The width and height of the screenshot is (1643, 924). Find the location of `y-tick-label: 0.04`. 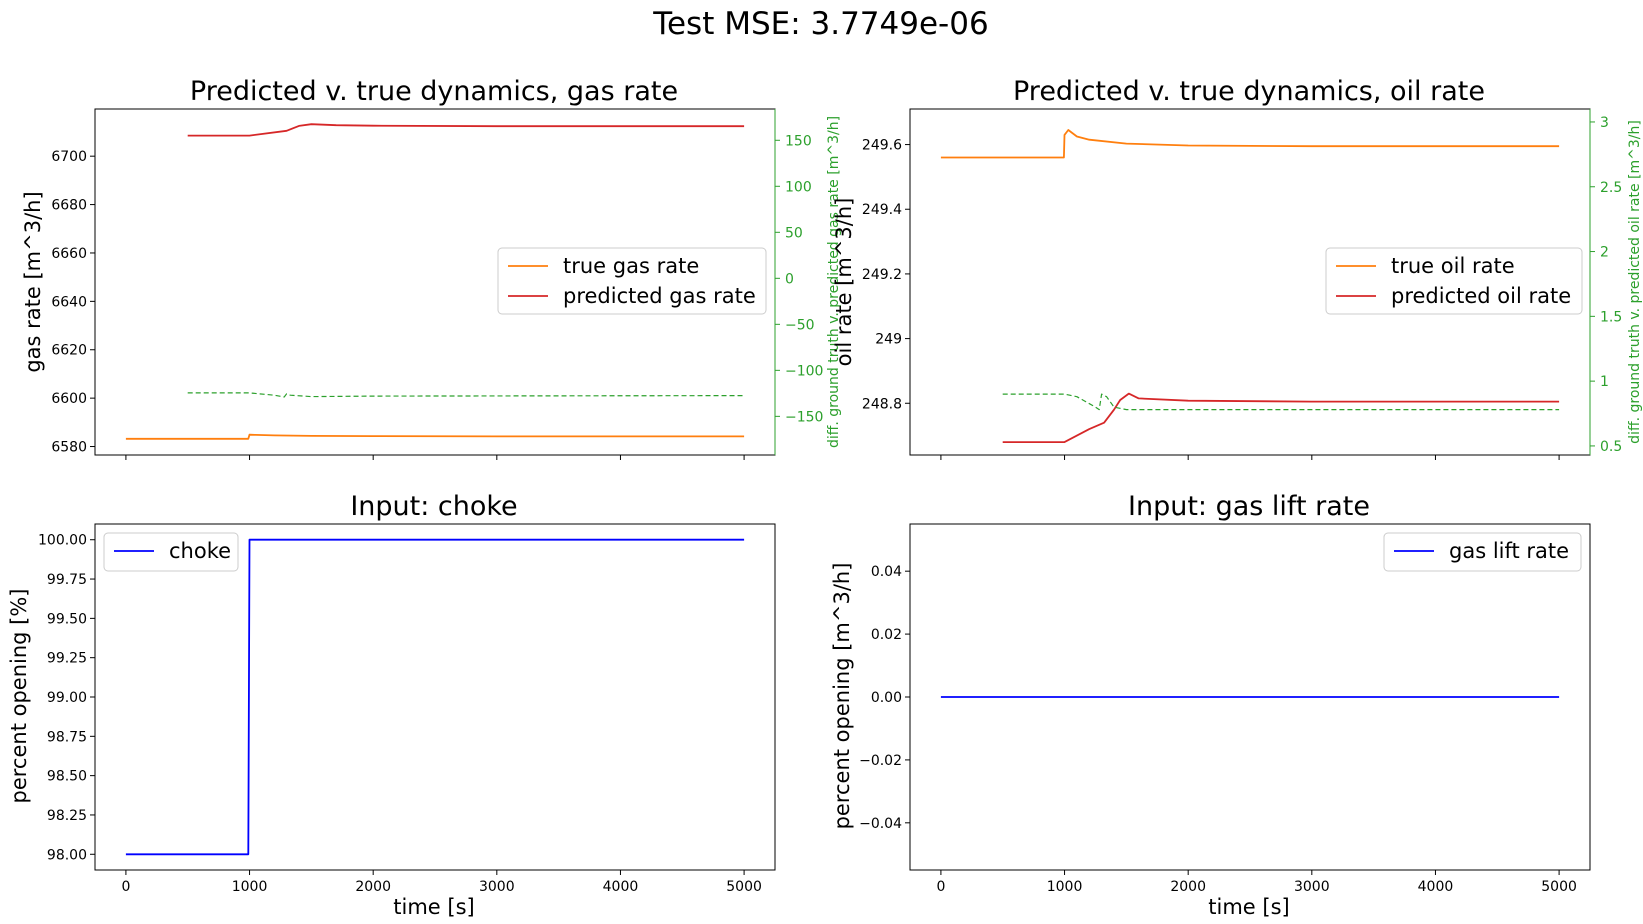

y-tick-label: 0.04 is located at coordinates (886, 572).